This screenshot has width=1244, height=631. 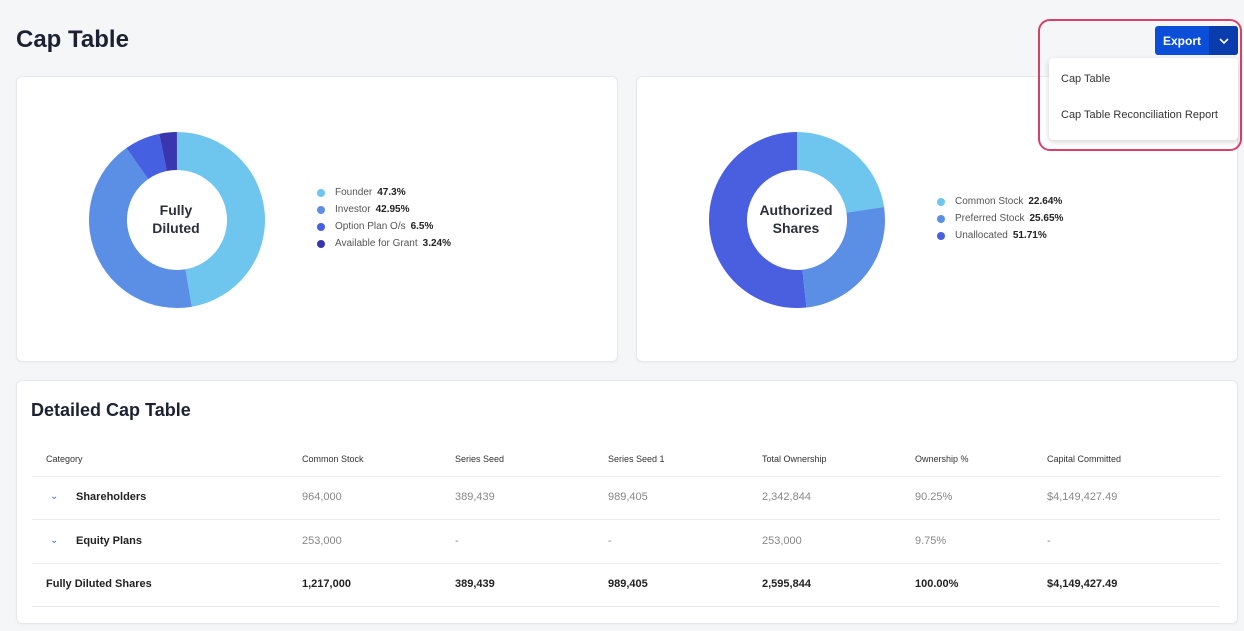 What do you see at coordinates (64, 459) in the screenshot?
I see `column-header: Category` at bounding box center [64, 459].